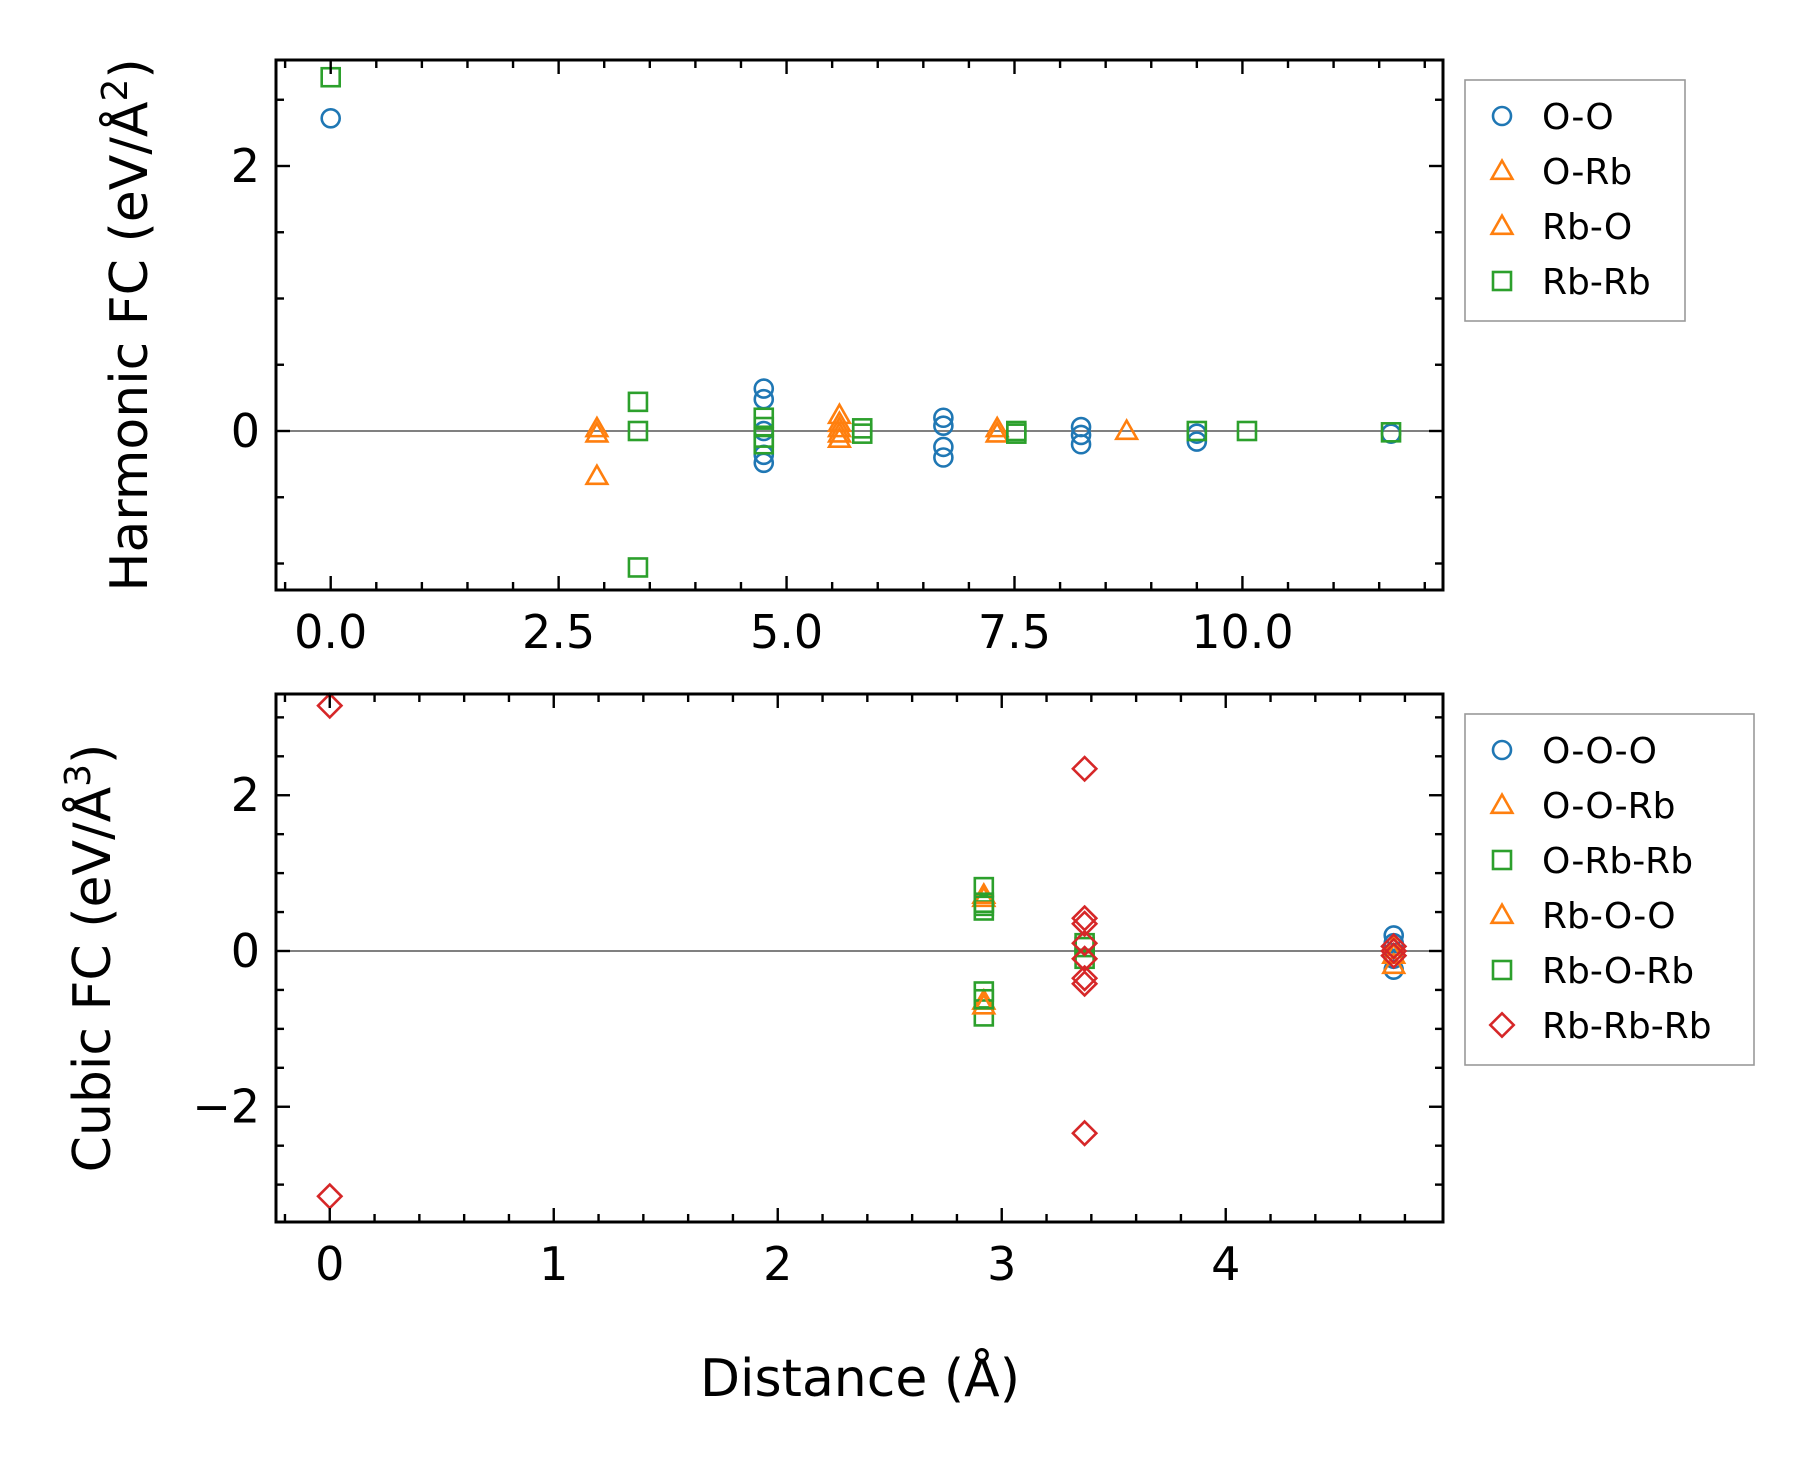 This screenshot has width=1805, height=1460. Describe the element at coordinates (129, 346) in the screenshot. I see `y-axis-title-main: Harmonic FC (eV/Å` at that location.